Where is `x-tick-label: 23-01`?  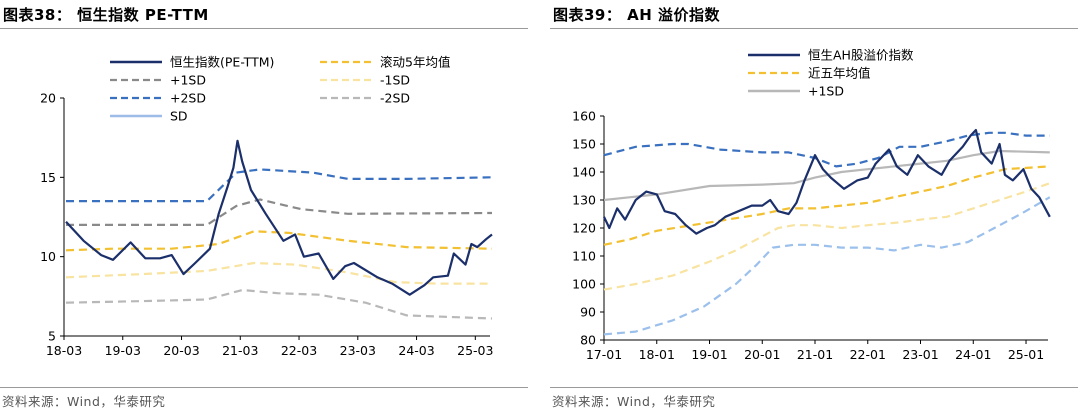 x-tick-label: 23-01 is located at coordinates (920, 354).